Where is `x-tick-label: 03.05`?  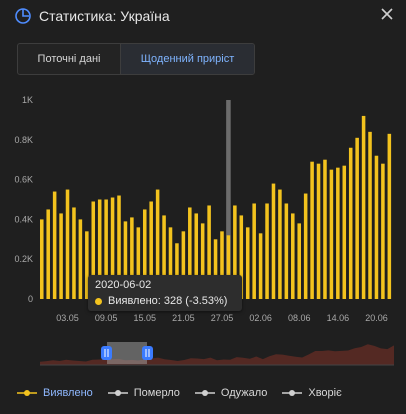
x-tick-label: 03.05 is located at coordinates (67, 318).